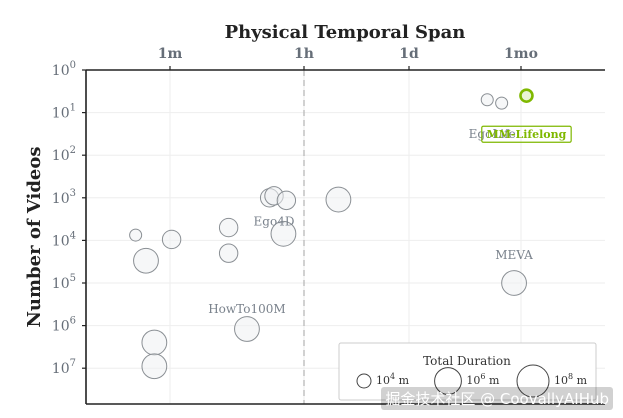 The width and height of the screenshot is (623, 418). I want to click on legend-entry-label: 106 m, so click(483, 379).